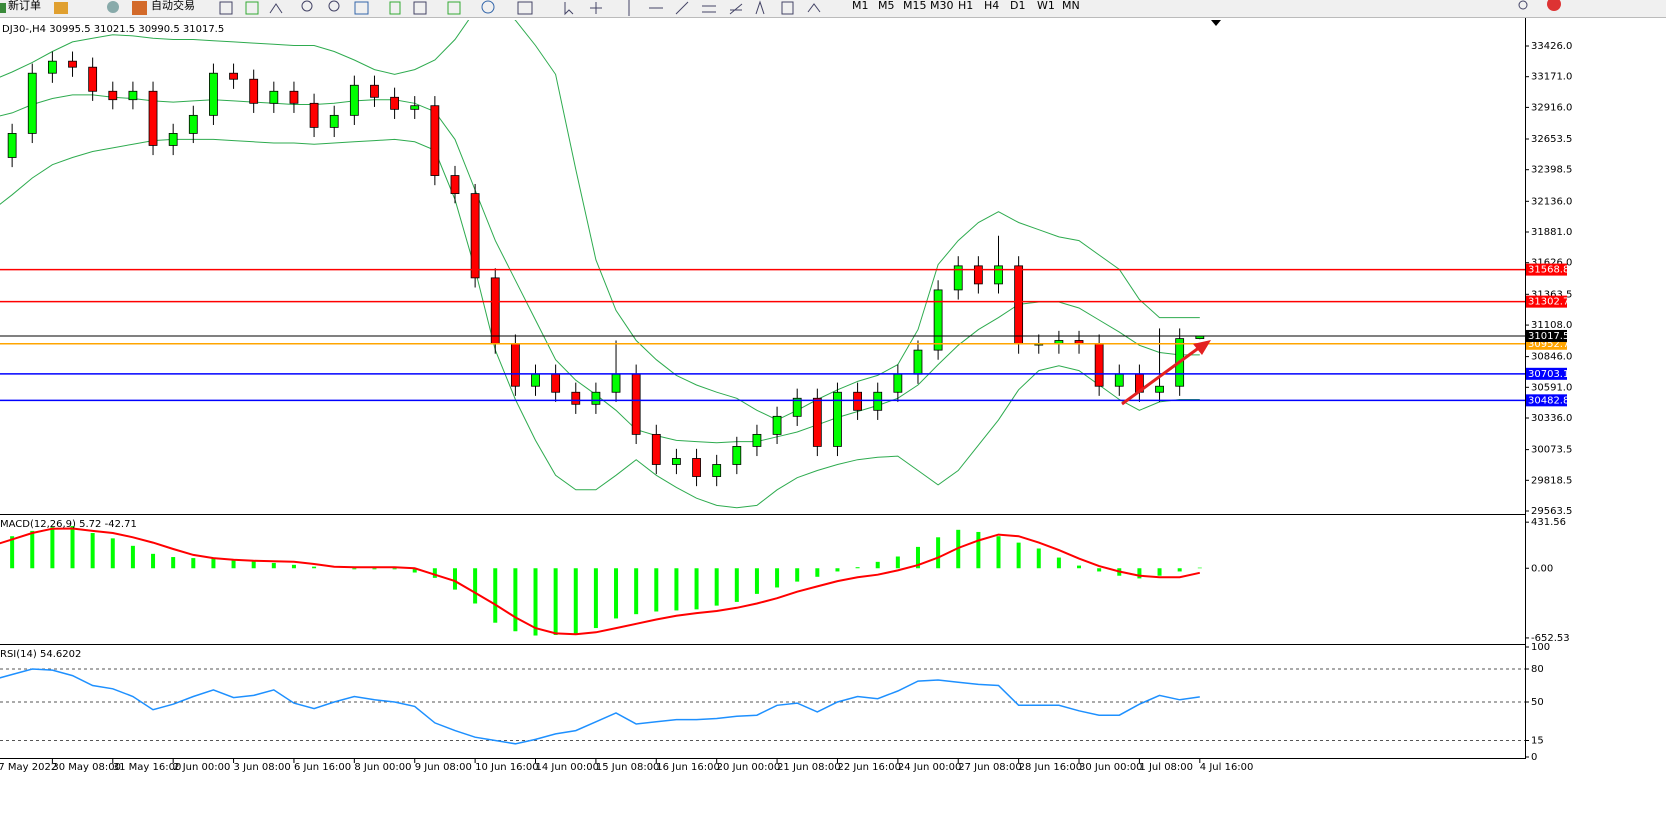  What do you see at coordinates (173, 6) in the screenshot?
I see `button-label: 自动交易` at bounding box center [173, 6].